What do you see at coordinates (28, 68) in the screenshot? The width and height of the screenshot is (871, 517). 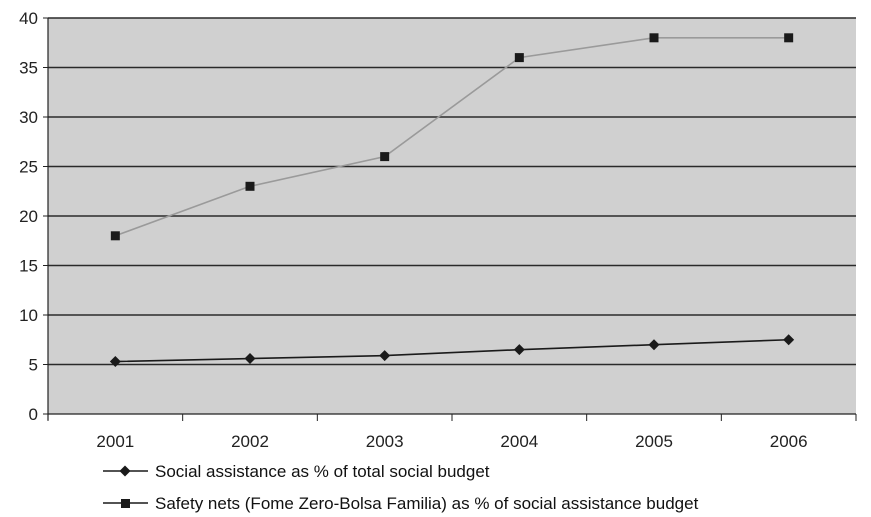 I see `y-tick-label: 35` at bounding box center [28, 68].